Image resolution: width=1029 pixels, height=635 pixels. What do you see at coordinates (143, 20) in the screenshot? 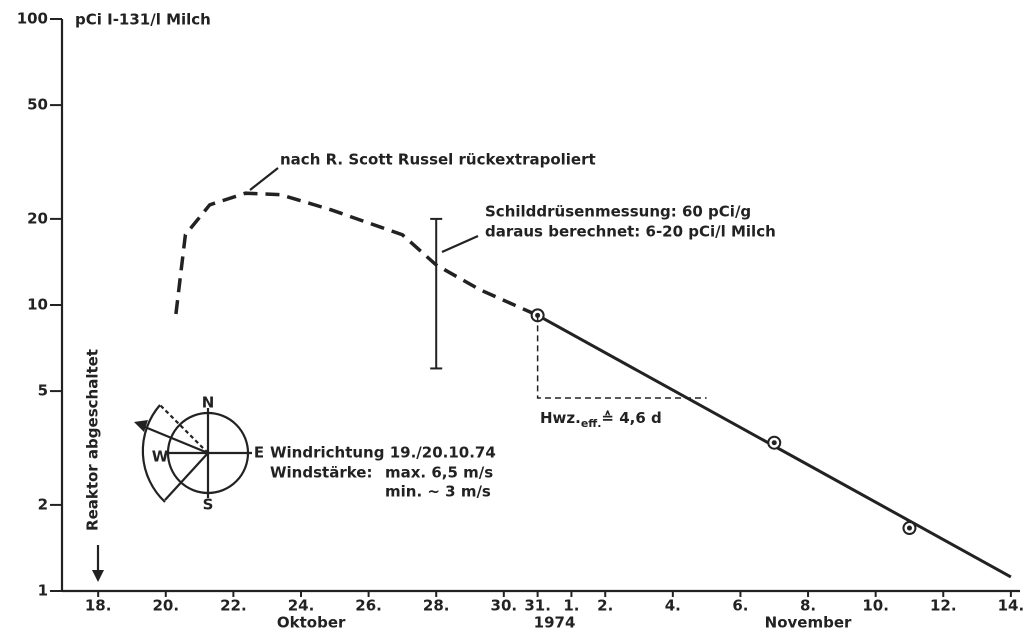
I see `y-axis-label: pCi I-131/l Milch` at bounding box center [143, 20].